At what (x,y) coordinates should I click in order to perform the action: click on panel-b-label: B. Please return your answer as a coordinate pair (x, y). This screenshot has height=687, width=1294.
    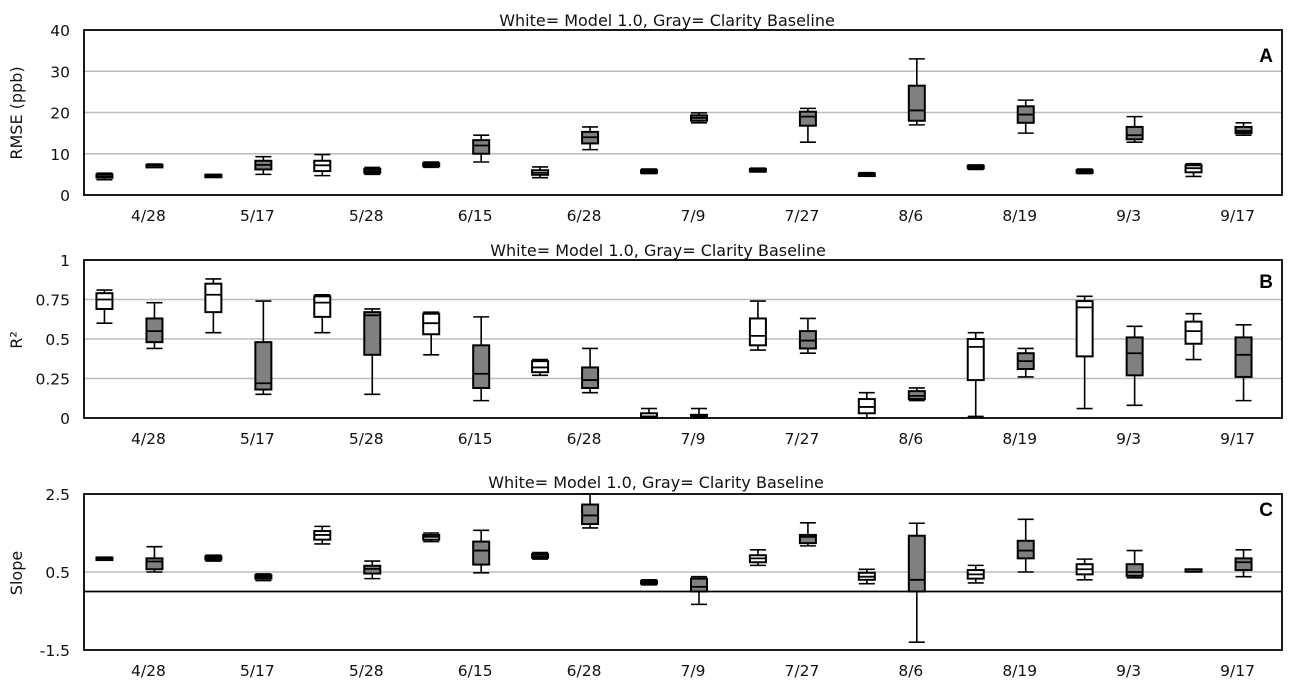
    Looking at the image, I should click on (1266, 282).